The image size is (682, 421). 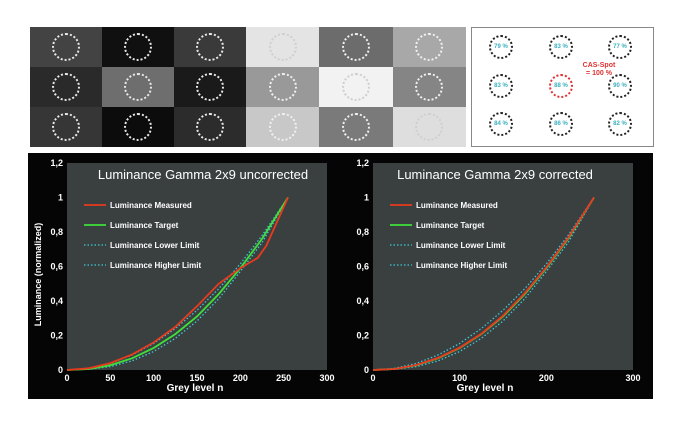 I want to click on uniformity-map-panel: 79 % 83 % 77 % 83 % 88 % 90 % 84 % 86 % 82 %, so click(x=562, y=87).